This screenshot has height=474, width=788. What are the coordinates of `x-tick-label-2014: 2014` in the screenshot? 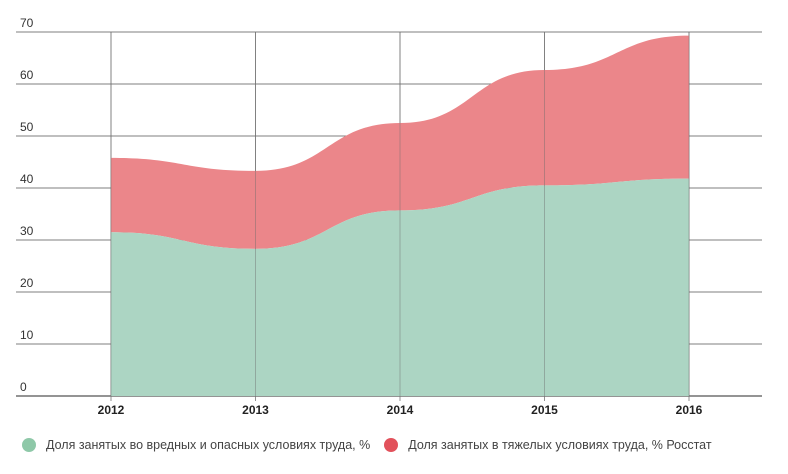 It's located at (400, 410).